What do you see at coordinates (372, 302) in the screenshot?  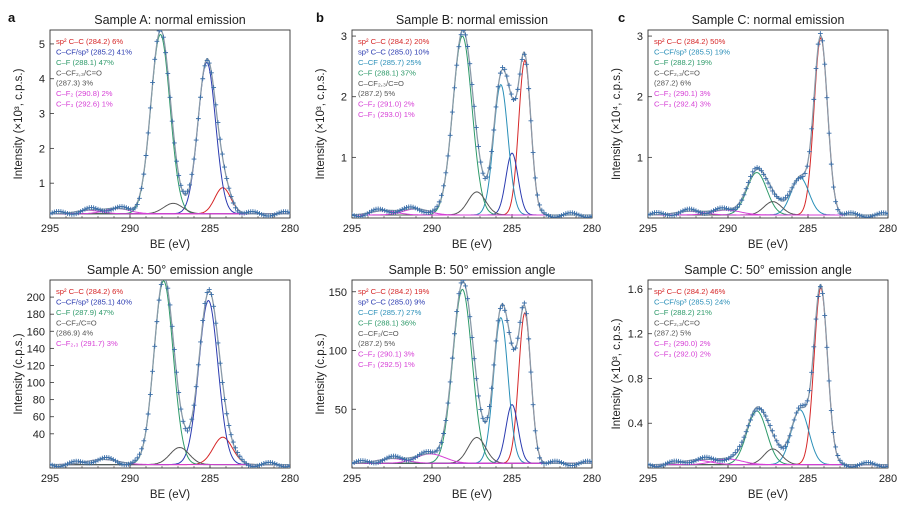 I see `legend-name: sp³ C–C` at bounding box center [372, 302].